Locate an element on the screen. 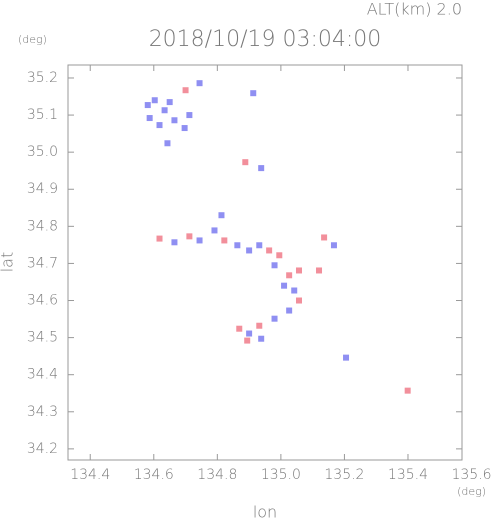  x-tick-label: 134.4 is located at coordinates (90, 475).